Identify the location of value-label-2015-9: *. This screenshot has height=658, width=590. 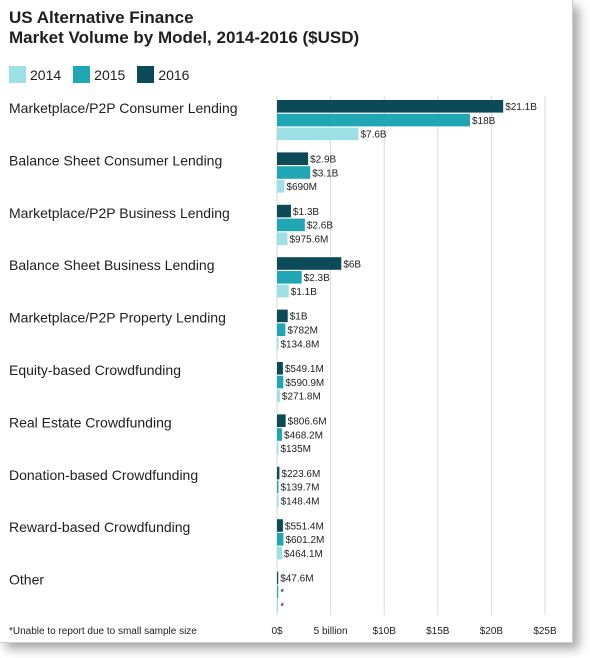
(282, 593).